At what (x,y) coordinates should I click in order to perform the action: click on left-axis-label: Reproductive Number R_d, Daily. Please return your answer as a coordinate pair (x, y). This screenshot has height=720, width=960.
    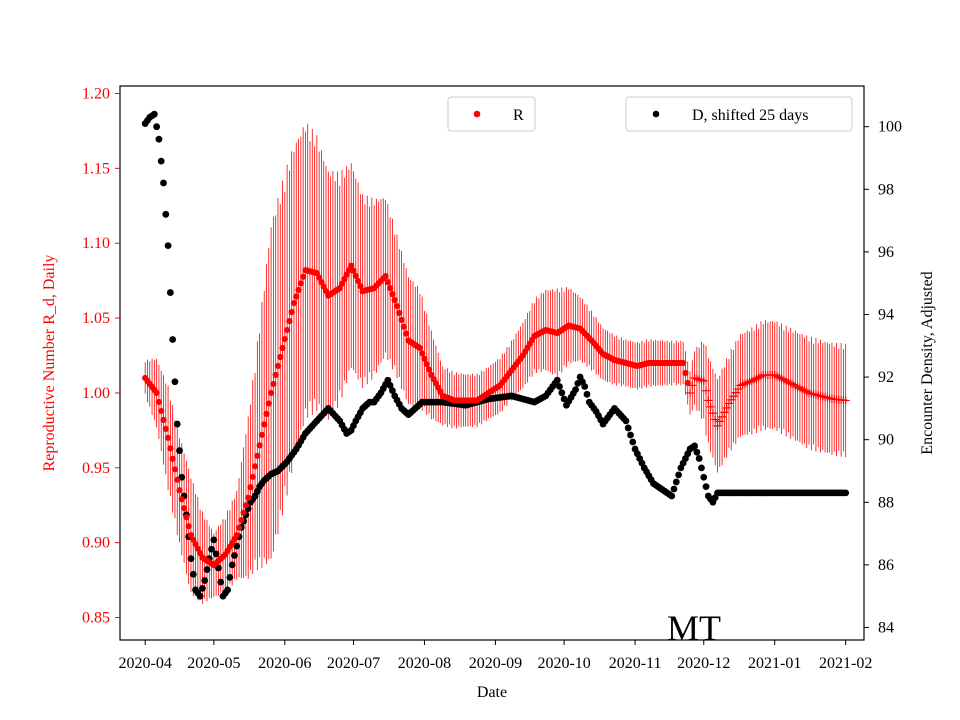
    Looking at the image, I should click on (49, 363).